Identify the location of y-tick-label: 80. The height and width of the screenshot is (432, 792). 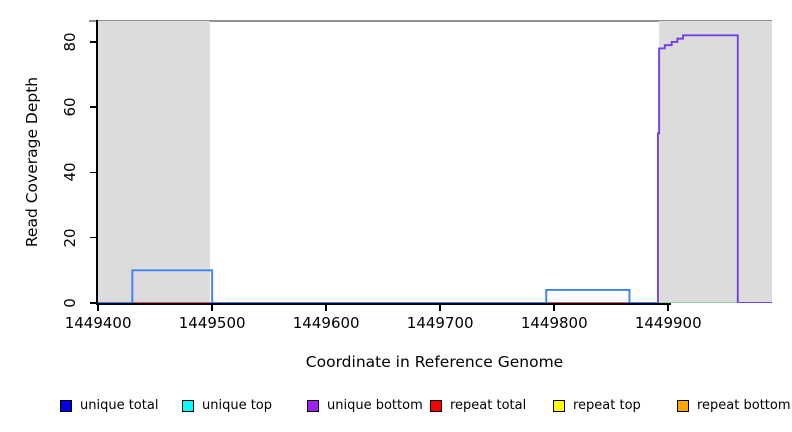
(70, 42).